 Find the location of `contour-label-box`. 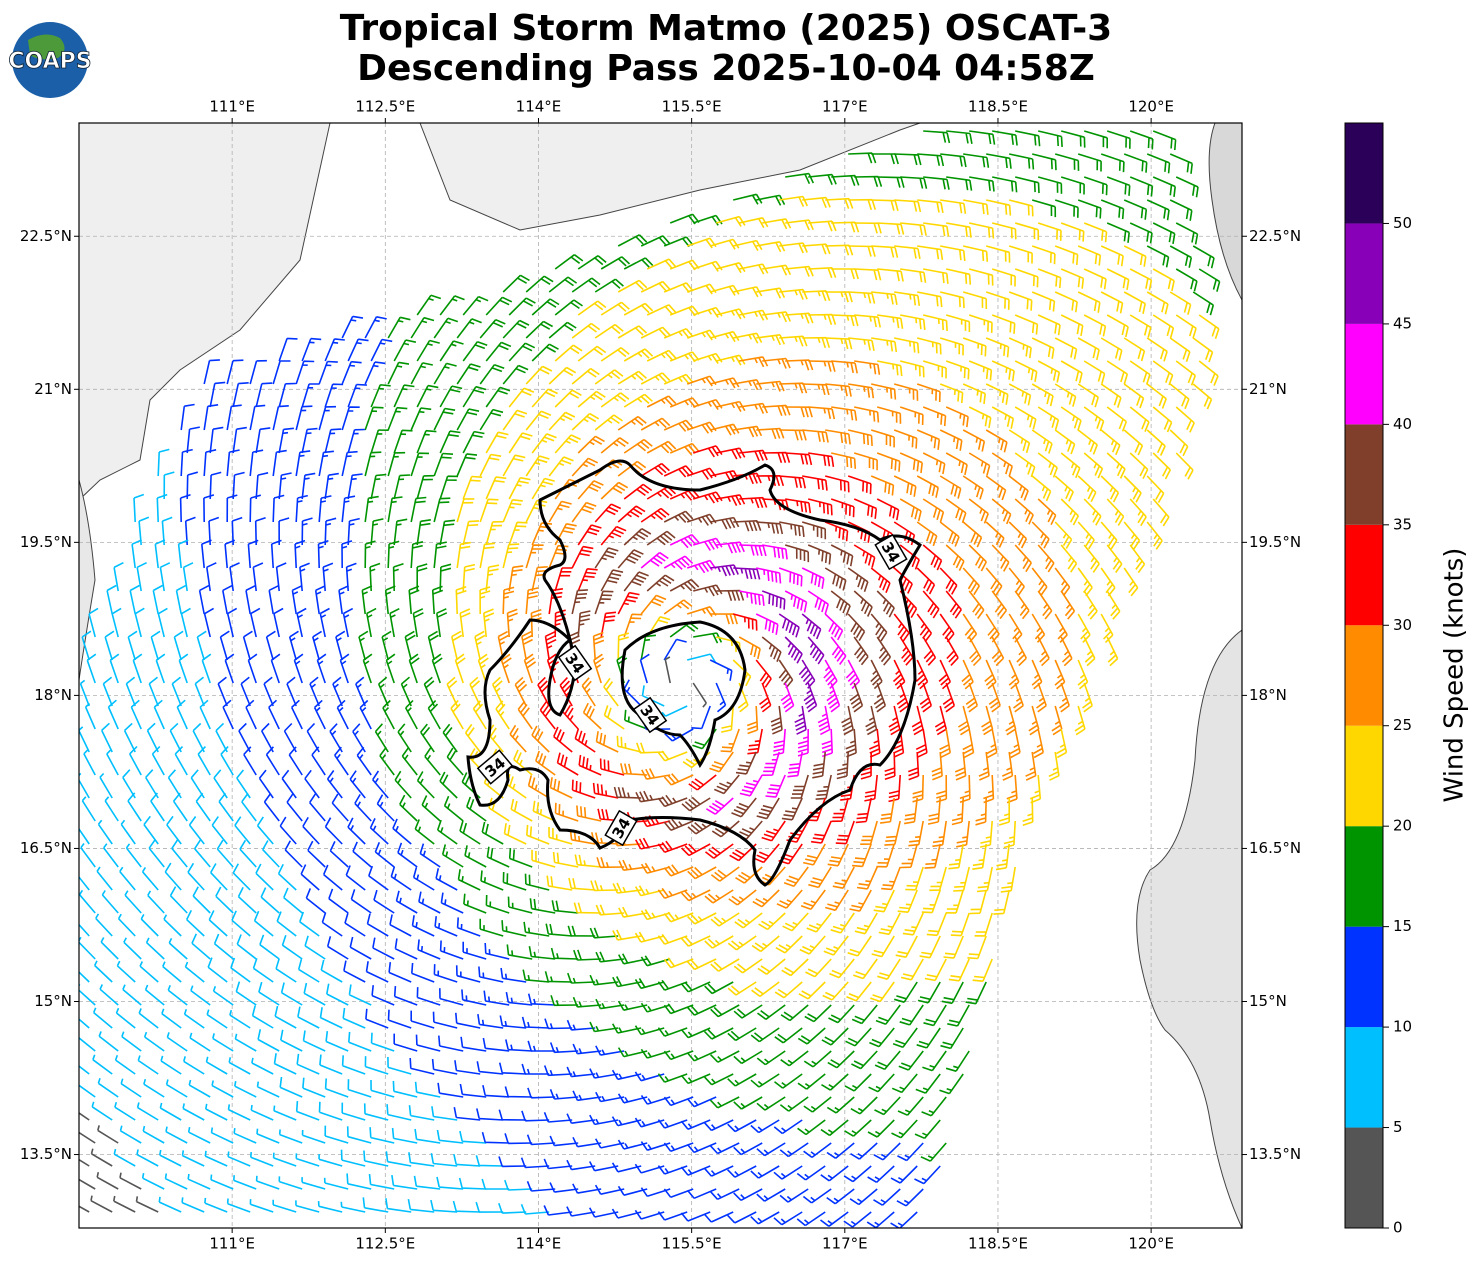

contour-label-box is located at coordinates (621, 828).